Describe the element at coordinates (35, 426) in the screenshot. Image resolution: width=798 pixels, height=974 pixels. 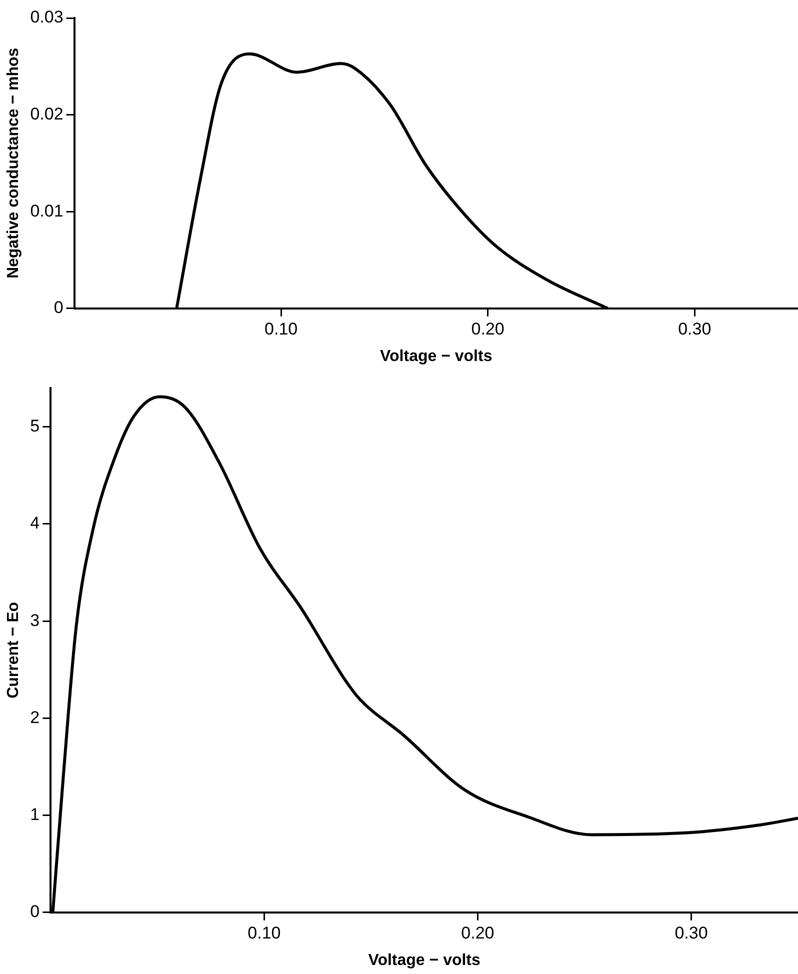
I see `y-tick-label: 5` at that location.